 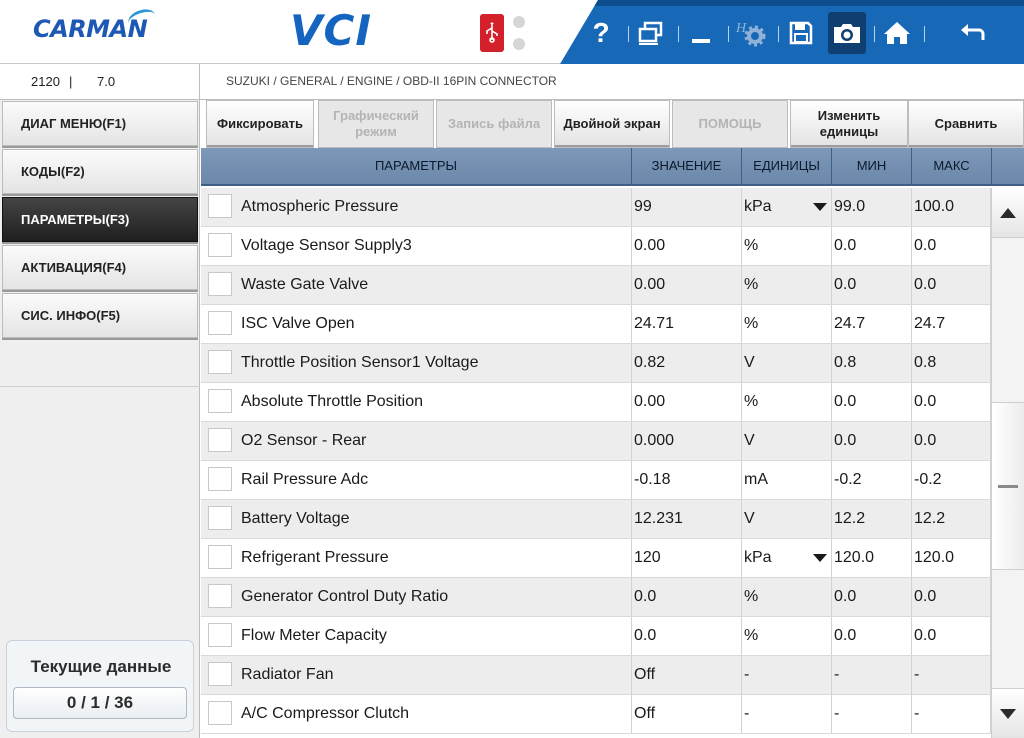 What do you see at coordinates (973, 33) in the screenshot?
I see `back-button` at bounding box center [973, 33].